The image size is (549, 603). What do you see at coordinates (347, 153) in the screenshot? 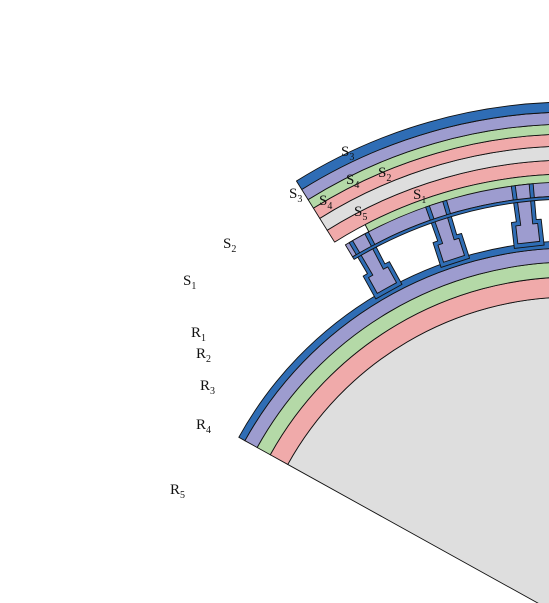
I see `stator-label-s3-outer: S3` at bounding box center [347, 153].